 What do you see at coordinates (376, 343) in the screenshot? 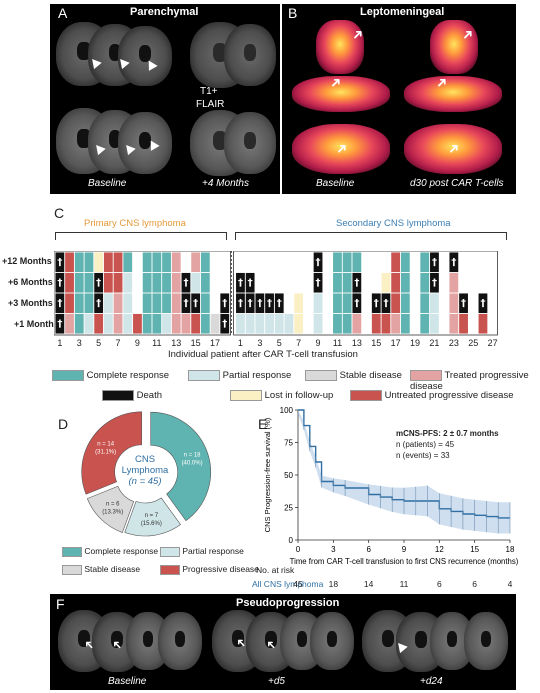
I see `tick-label-secondary: 15` at bounding box center [376, 343].